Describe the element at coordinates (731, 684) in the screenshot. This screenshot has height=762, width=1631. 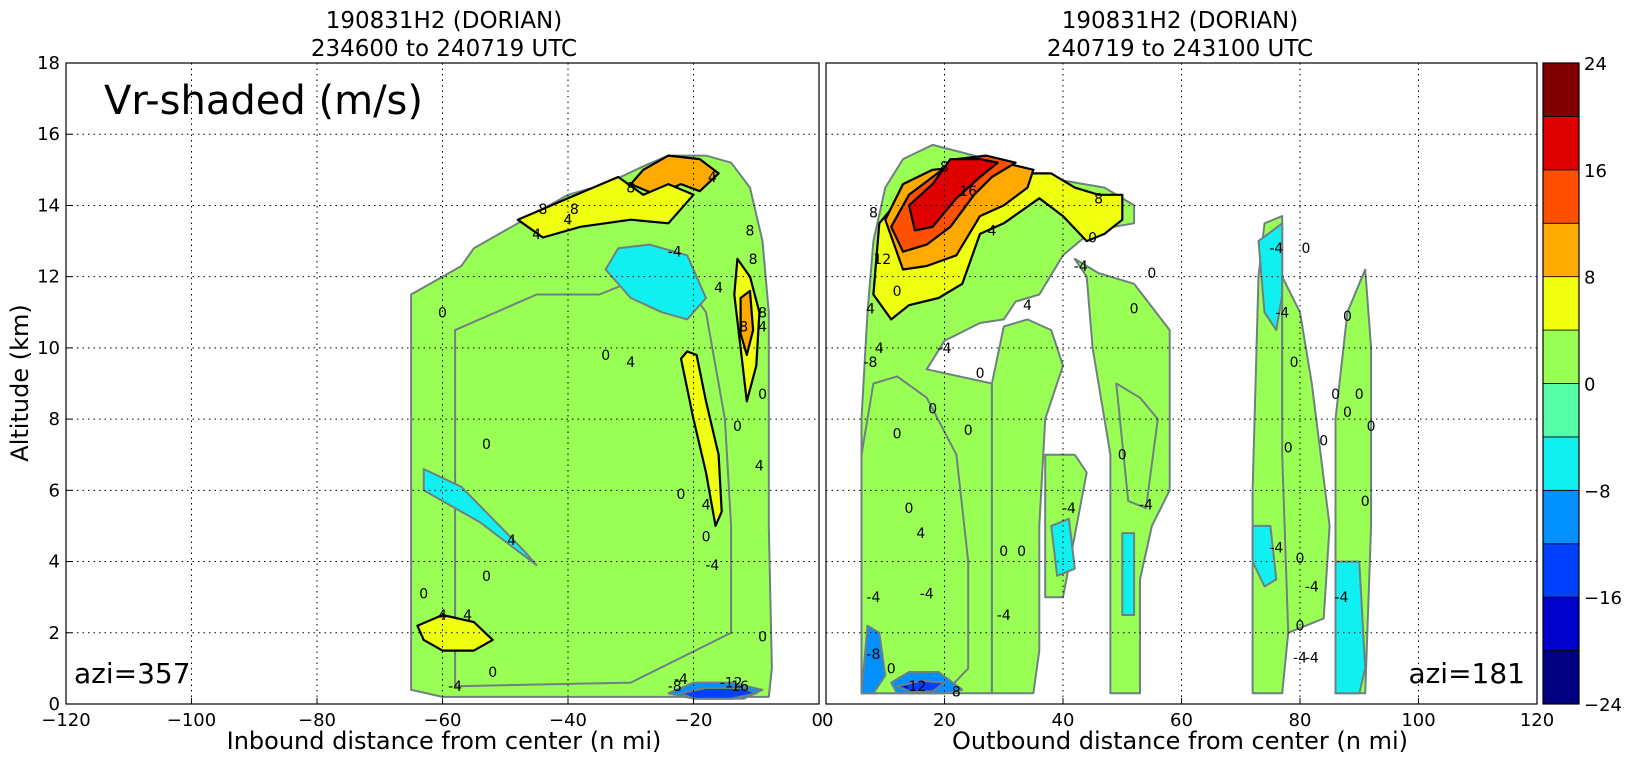
I see `left-contour-label: -12` at that location.